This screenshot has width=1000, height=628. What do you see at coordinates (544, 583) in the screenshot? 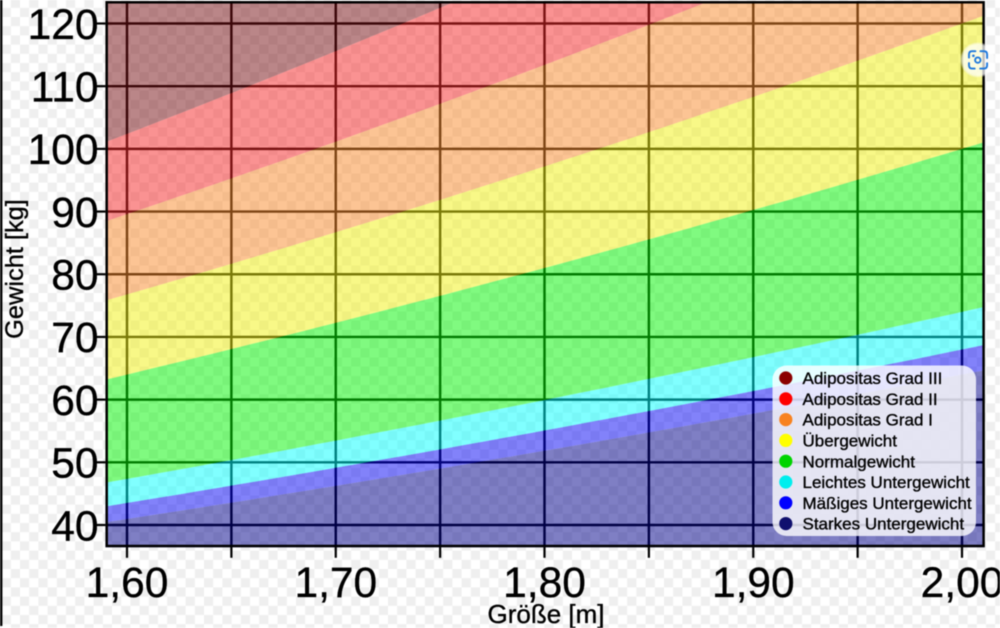
I see `svg-text: 1,80` at bounding box center [544, 583].